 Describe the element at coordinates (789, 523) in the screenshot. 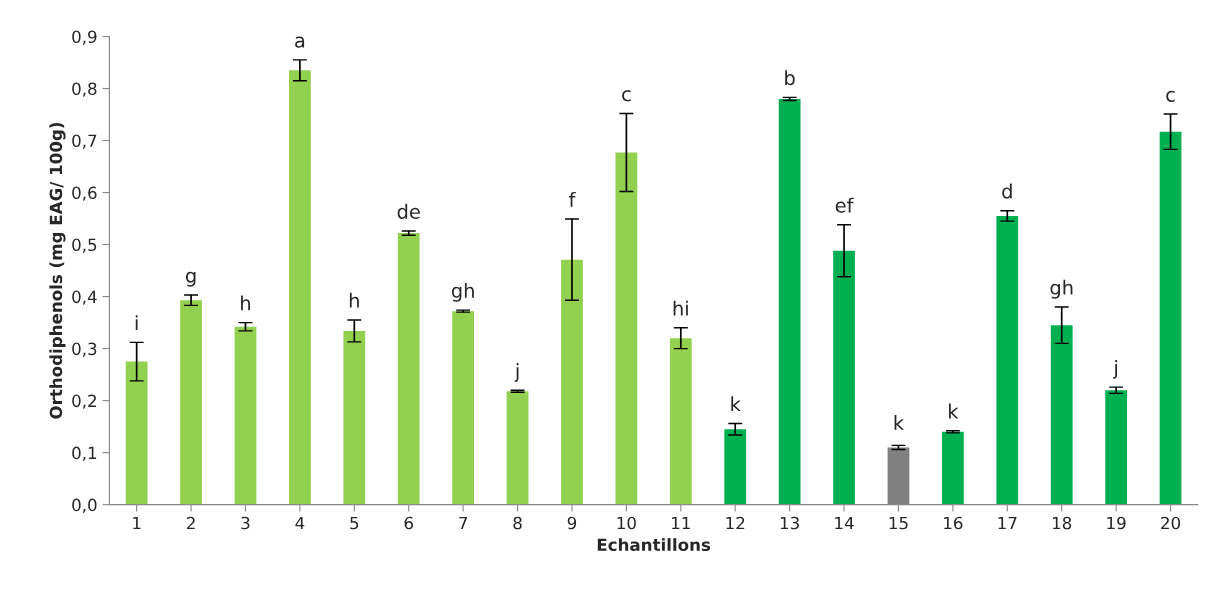

I see `x-tick-label: 13` at that location.